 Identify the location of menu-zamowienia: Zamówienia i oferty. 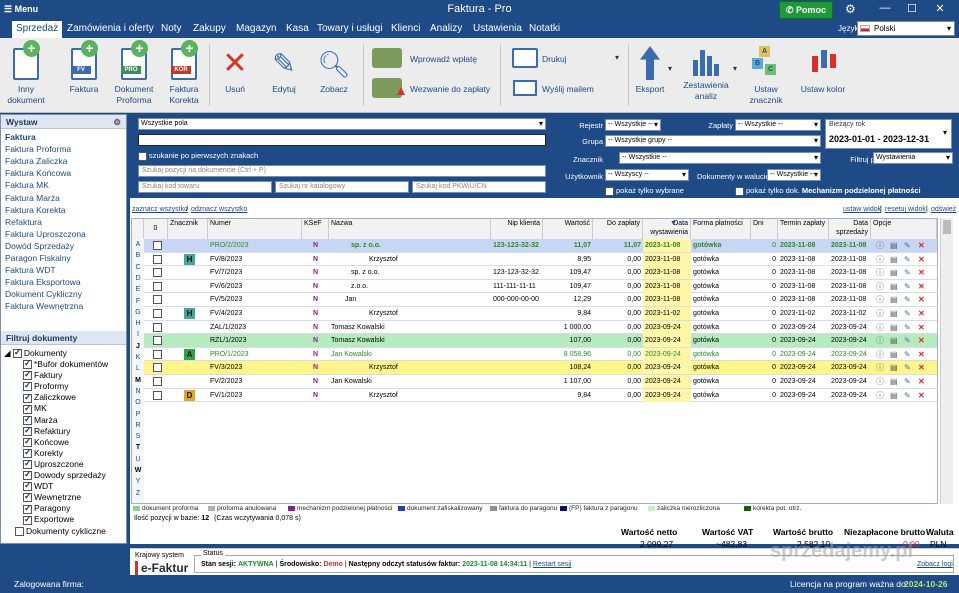
(110, 28).